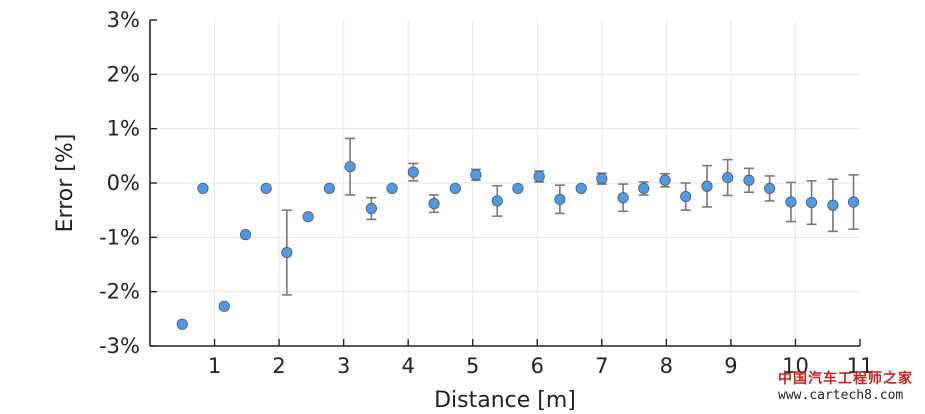 Image resolution: width=925 pixels, height=414 pixels. Describe the element at coordinates (472, 366) in the screenshot. I see `x-tick-label: 5` at that location.